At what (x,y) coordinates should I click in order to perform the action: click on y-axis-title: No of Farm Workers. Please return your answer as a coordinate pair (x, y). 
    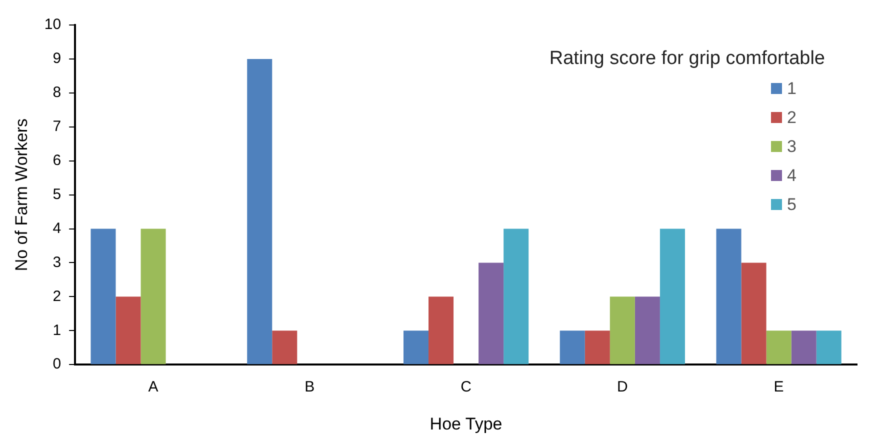
    Looking at the image, I should click on (21, 195).